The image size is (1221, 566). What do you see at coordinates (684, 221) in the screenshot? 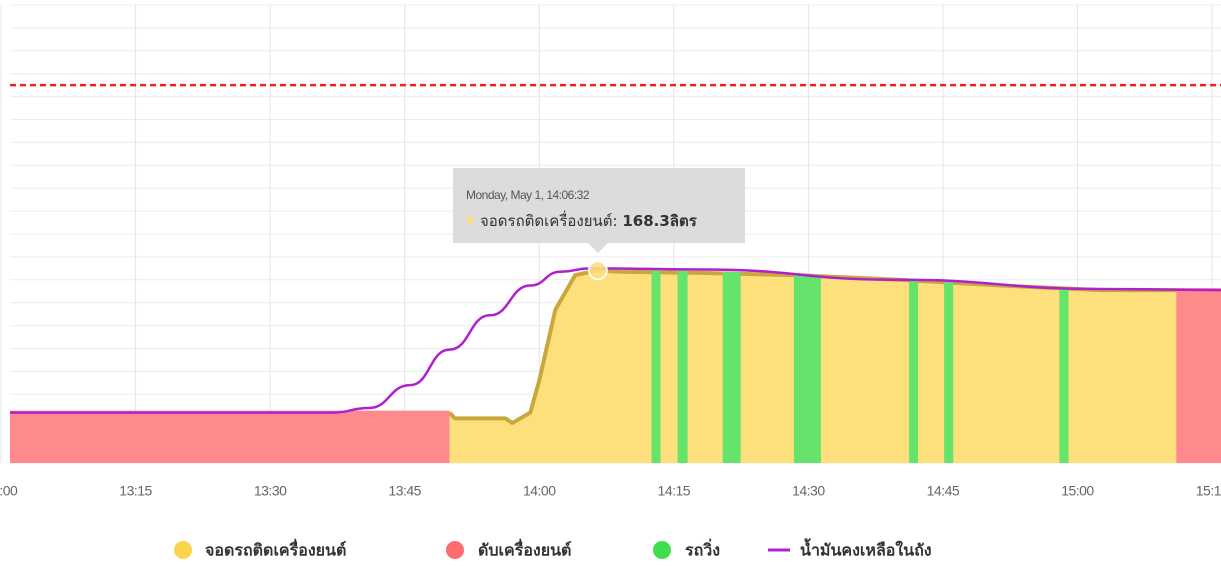
I see `tooltip-part: ลิตร` at bounding box center [684, 221].